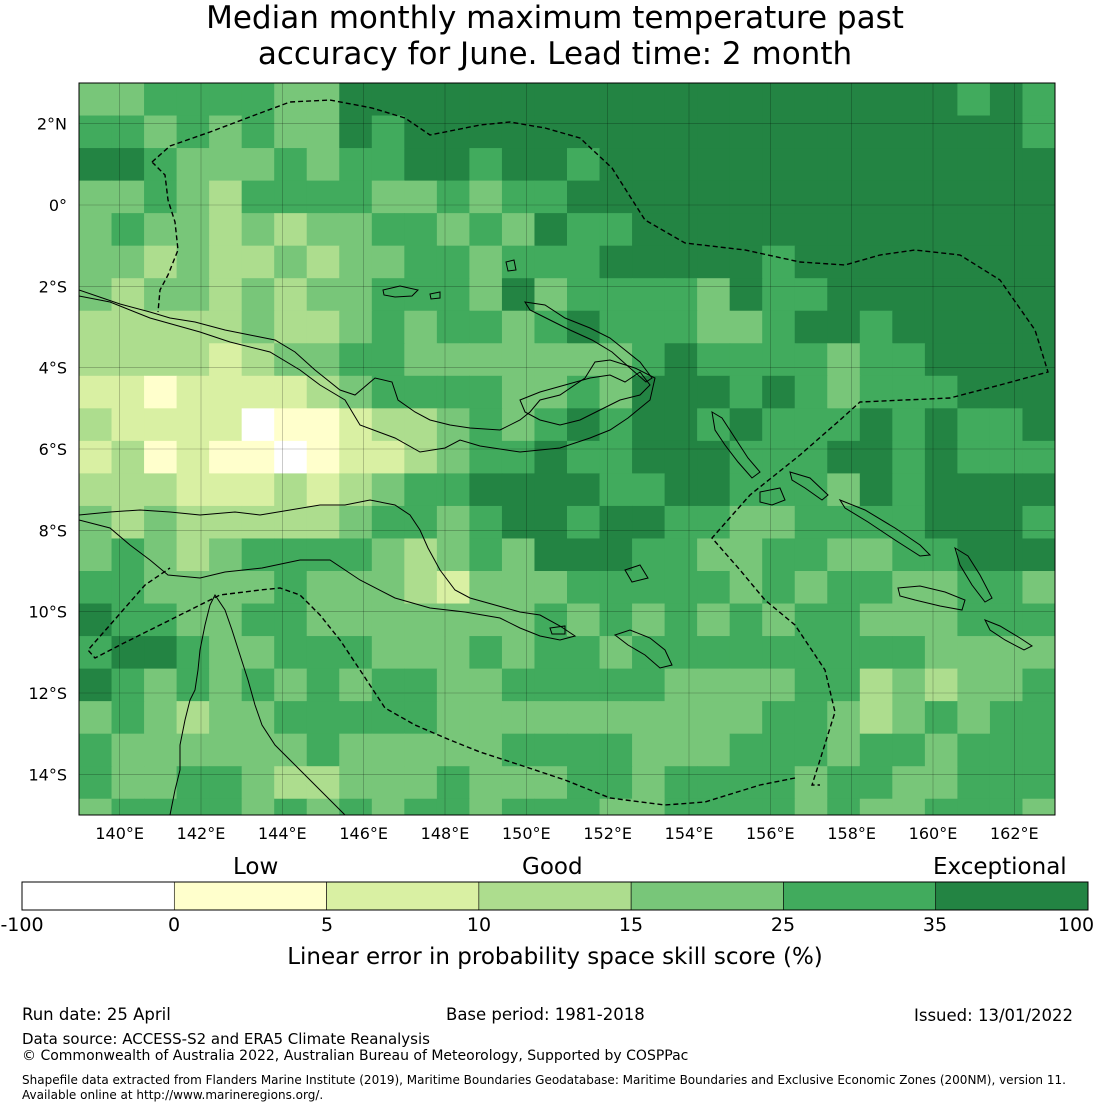 Image resolution: width=1110 pixels, height=1110 pixels. Describe the element at coordinates (53, 530) in the screenshot. I see `latitude-tick-label: 8°S` at that location.